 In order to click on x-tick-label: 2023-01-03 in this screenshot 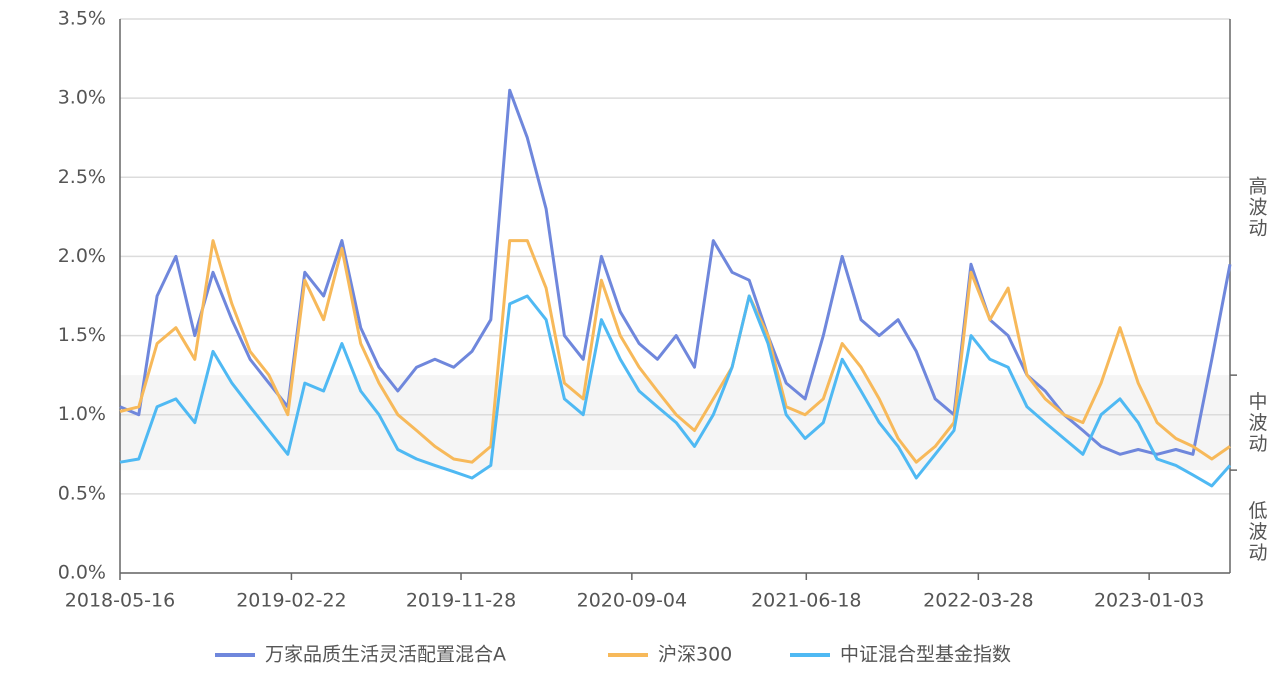, I will do `click(1149, 601)`.